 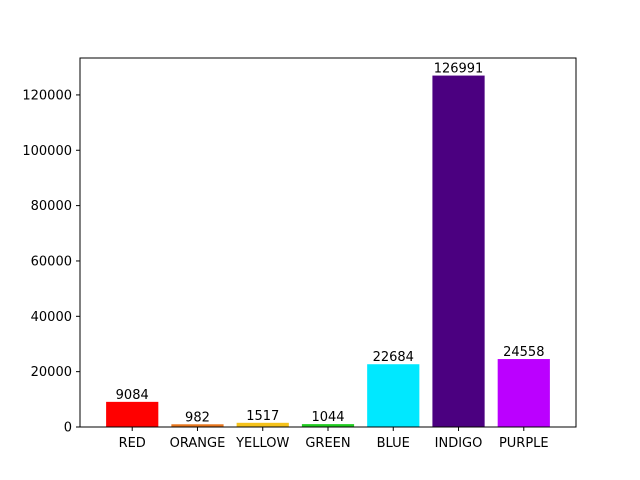 I want to click on y-axis: 0 20000 40000 60000 80000 100000 120000, so click(x=51, y=262).